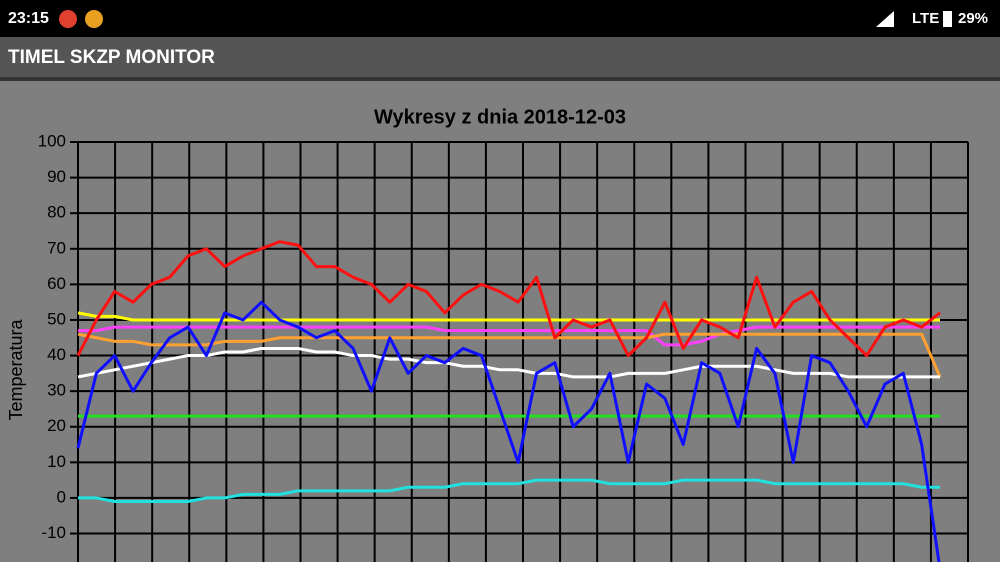  What do you see at coordinates (56, 354) in the screenshot?
I see `y-tick-label: 40` at bounding box center [56, 354].